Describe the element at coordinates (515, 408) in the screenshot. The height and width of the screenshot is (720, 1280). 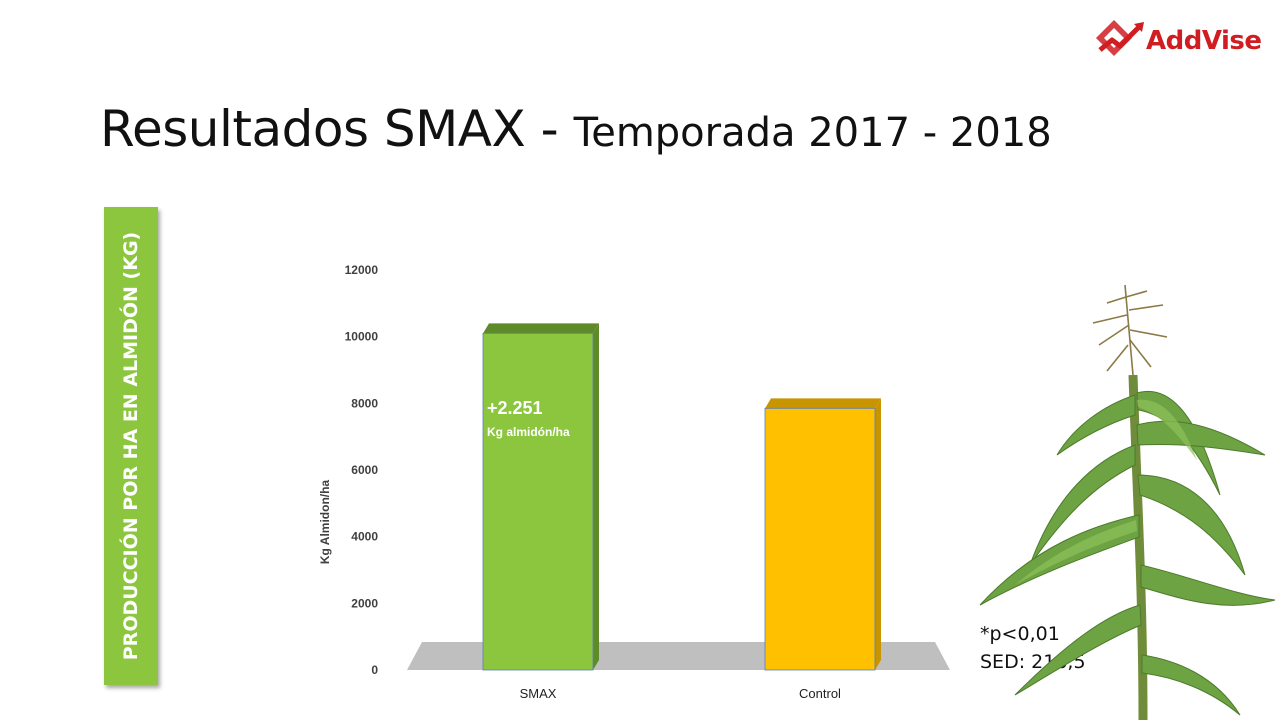
I see `difference-value-label: +2.251` at that location.